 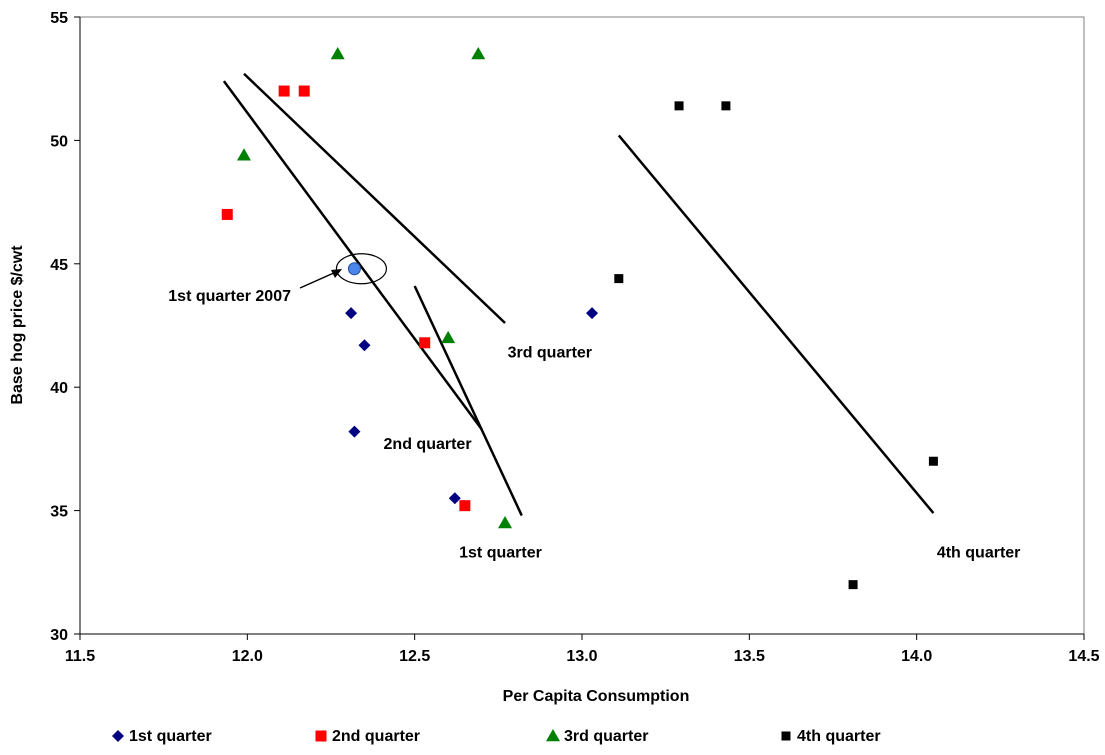 What do you see at coordinates (606, 736) in the screenshot?
I see `legend-label: 3rd quarter` at bounding box center [606, 736].